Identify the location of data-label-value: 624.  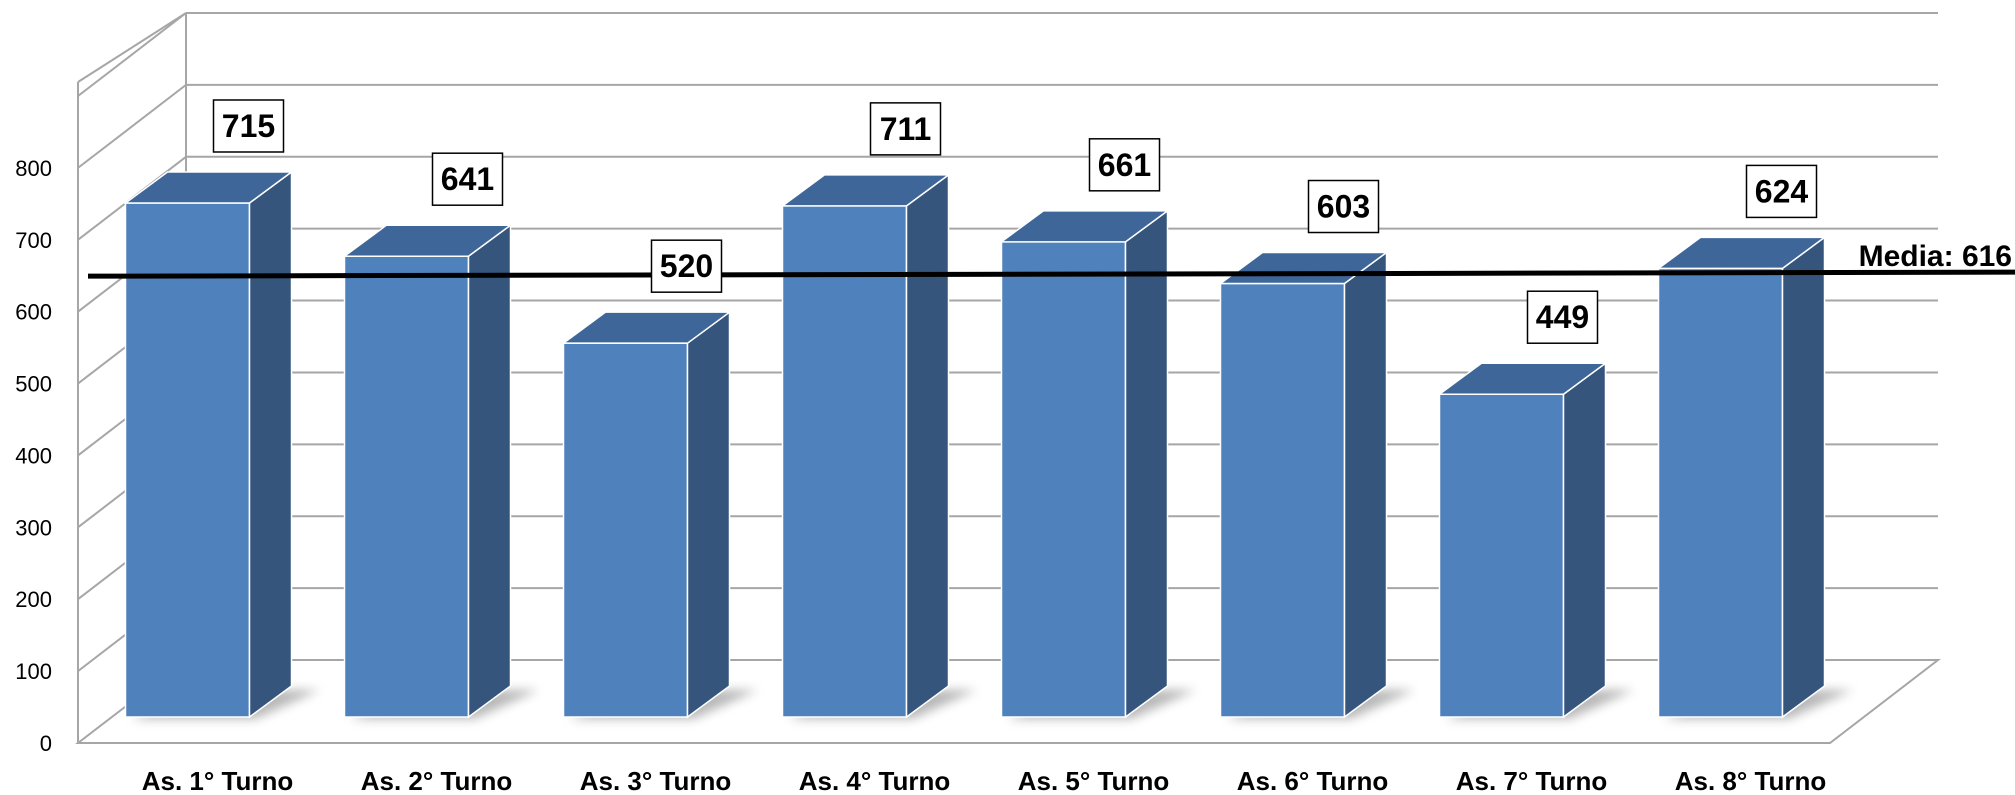
(1782, 191).